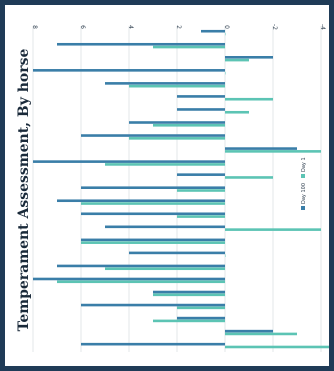  Describe the element at coordinates (274, 27) in the screenshot. I see `tick-label: -2` at that location.